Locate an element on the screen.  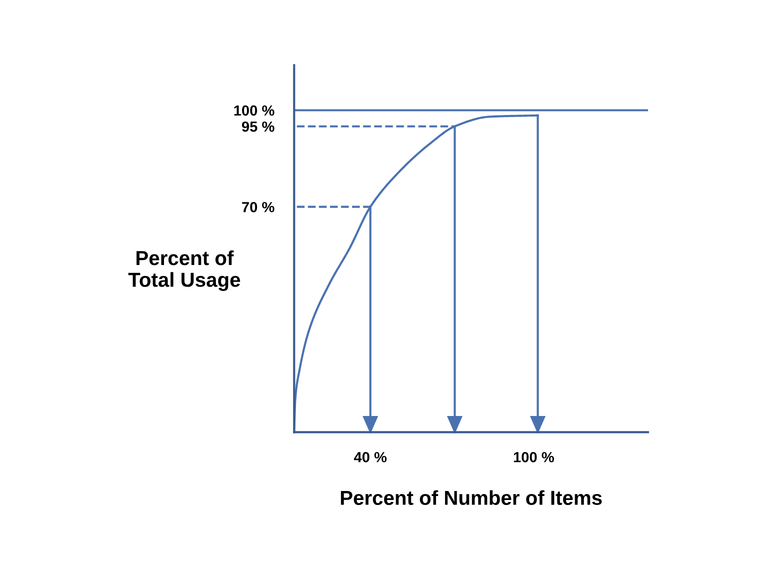
y-tick-label: 70 % is located at coordinates (258, 207).